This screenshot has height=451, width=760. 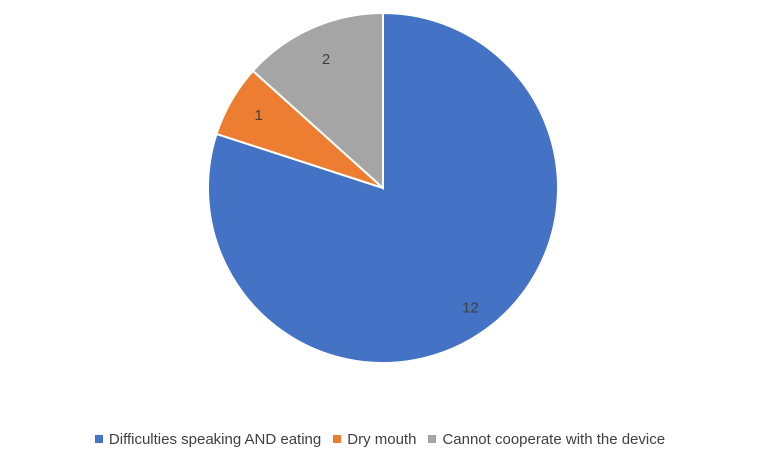 What do you see at coordinates (470, 307) in the screenshot?
I see `data-label-0: 12` at bounding box center [470, 307].